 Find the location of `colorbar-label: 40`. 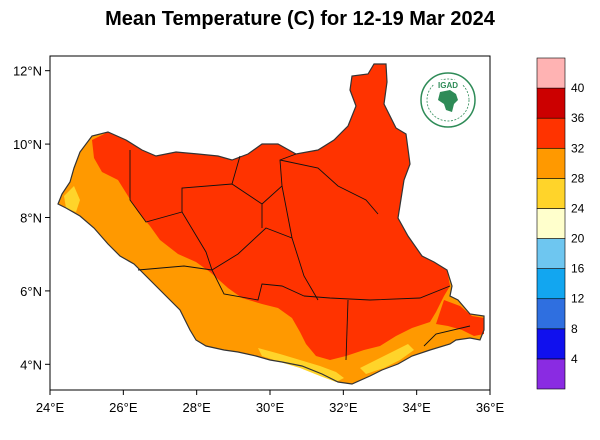

colorbar-label: 40 is located at coordinates (578, 88).